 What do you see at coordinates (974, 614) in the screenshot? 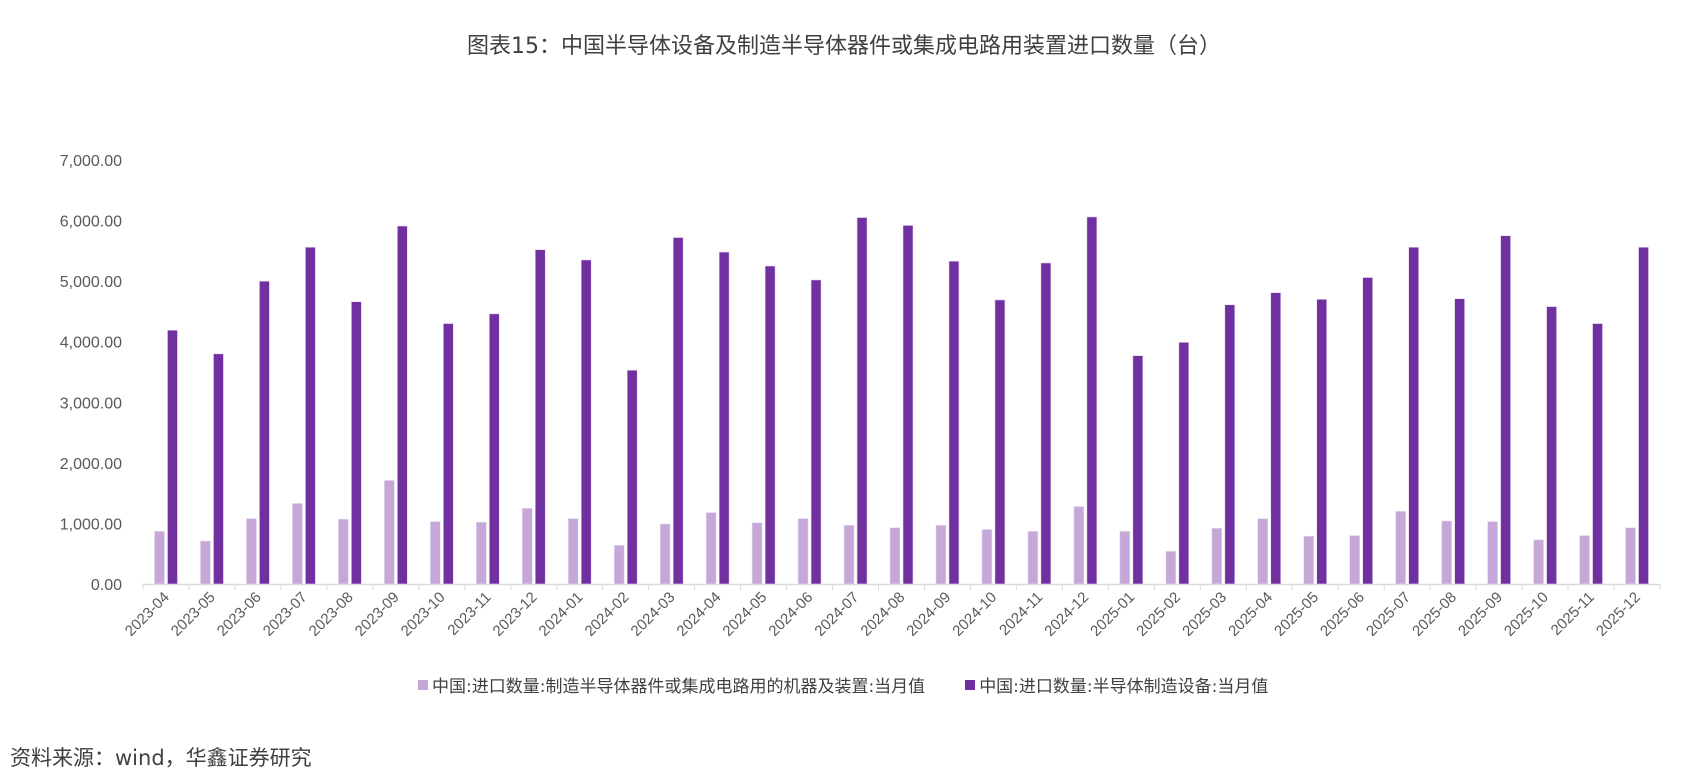
I see `x-tick-label: 2024-10` at bounding box center [974, 614].